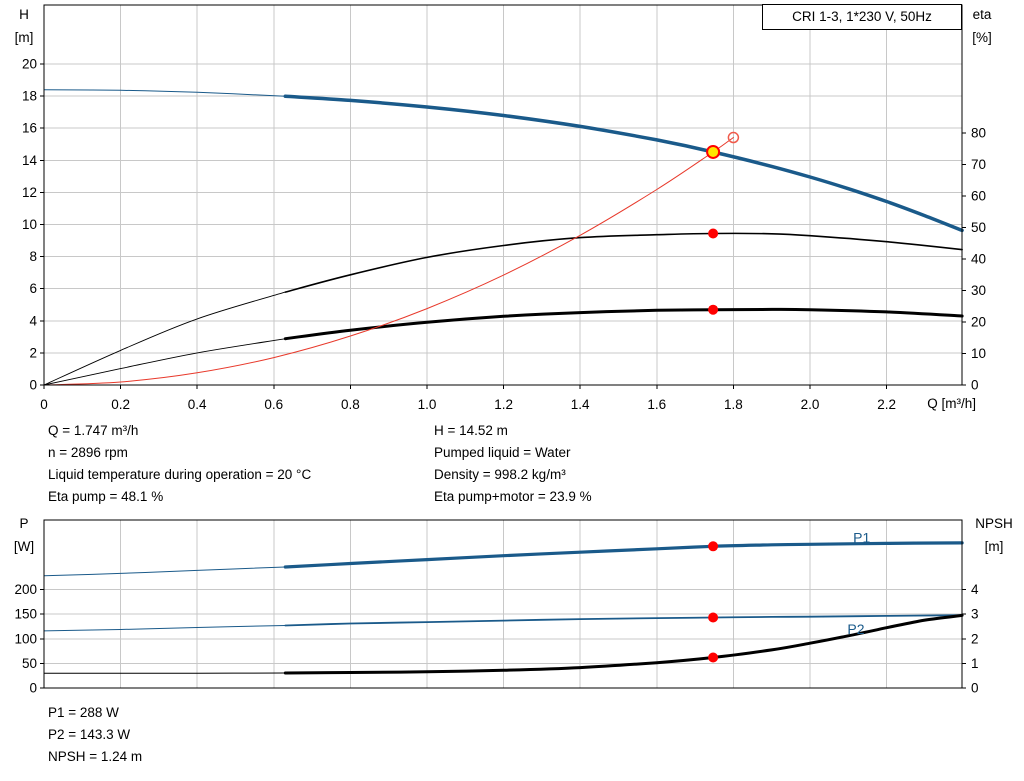  What do you see at coordinates (951, 403) in the screenshot?
I see `q-axis-title: Q [m³/h]` at bounding box center [951, 403].